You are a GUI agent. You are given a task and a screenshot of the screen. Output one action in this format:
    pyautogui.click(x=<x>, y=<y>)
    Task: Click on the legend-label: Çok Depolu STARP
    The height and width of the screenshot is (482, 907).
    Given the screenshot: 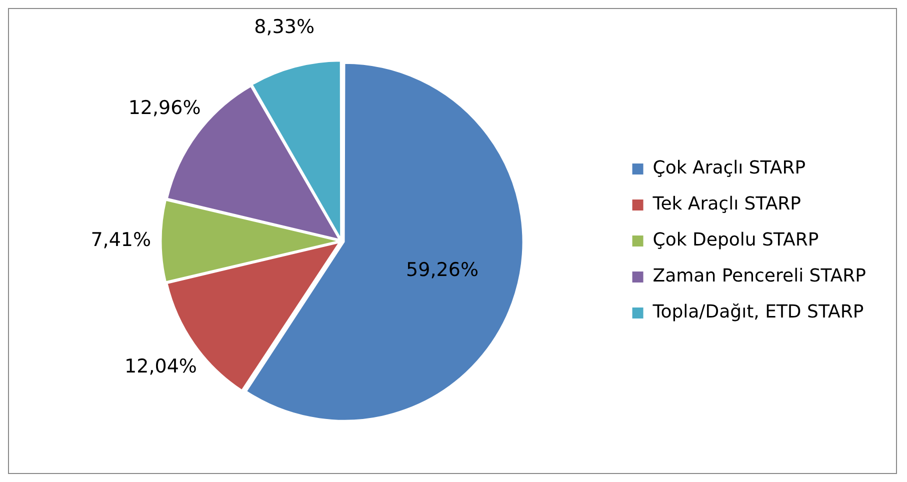 What is the action you would take?
    pyautogui.click(x=735, y=240)
    